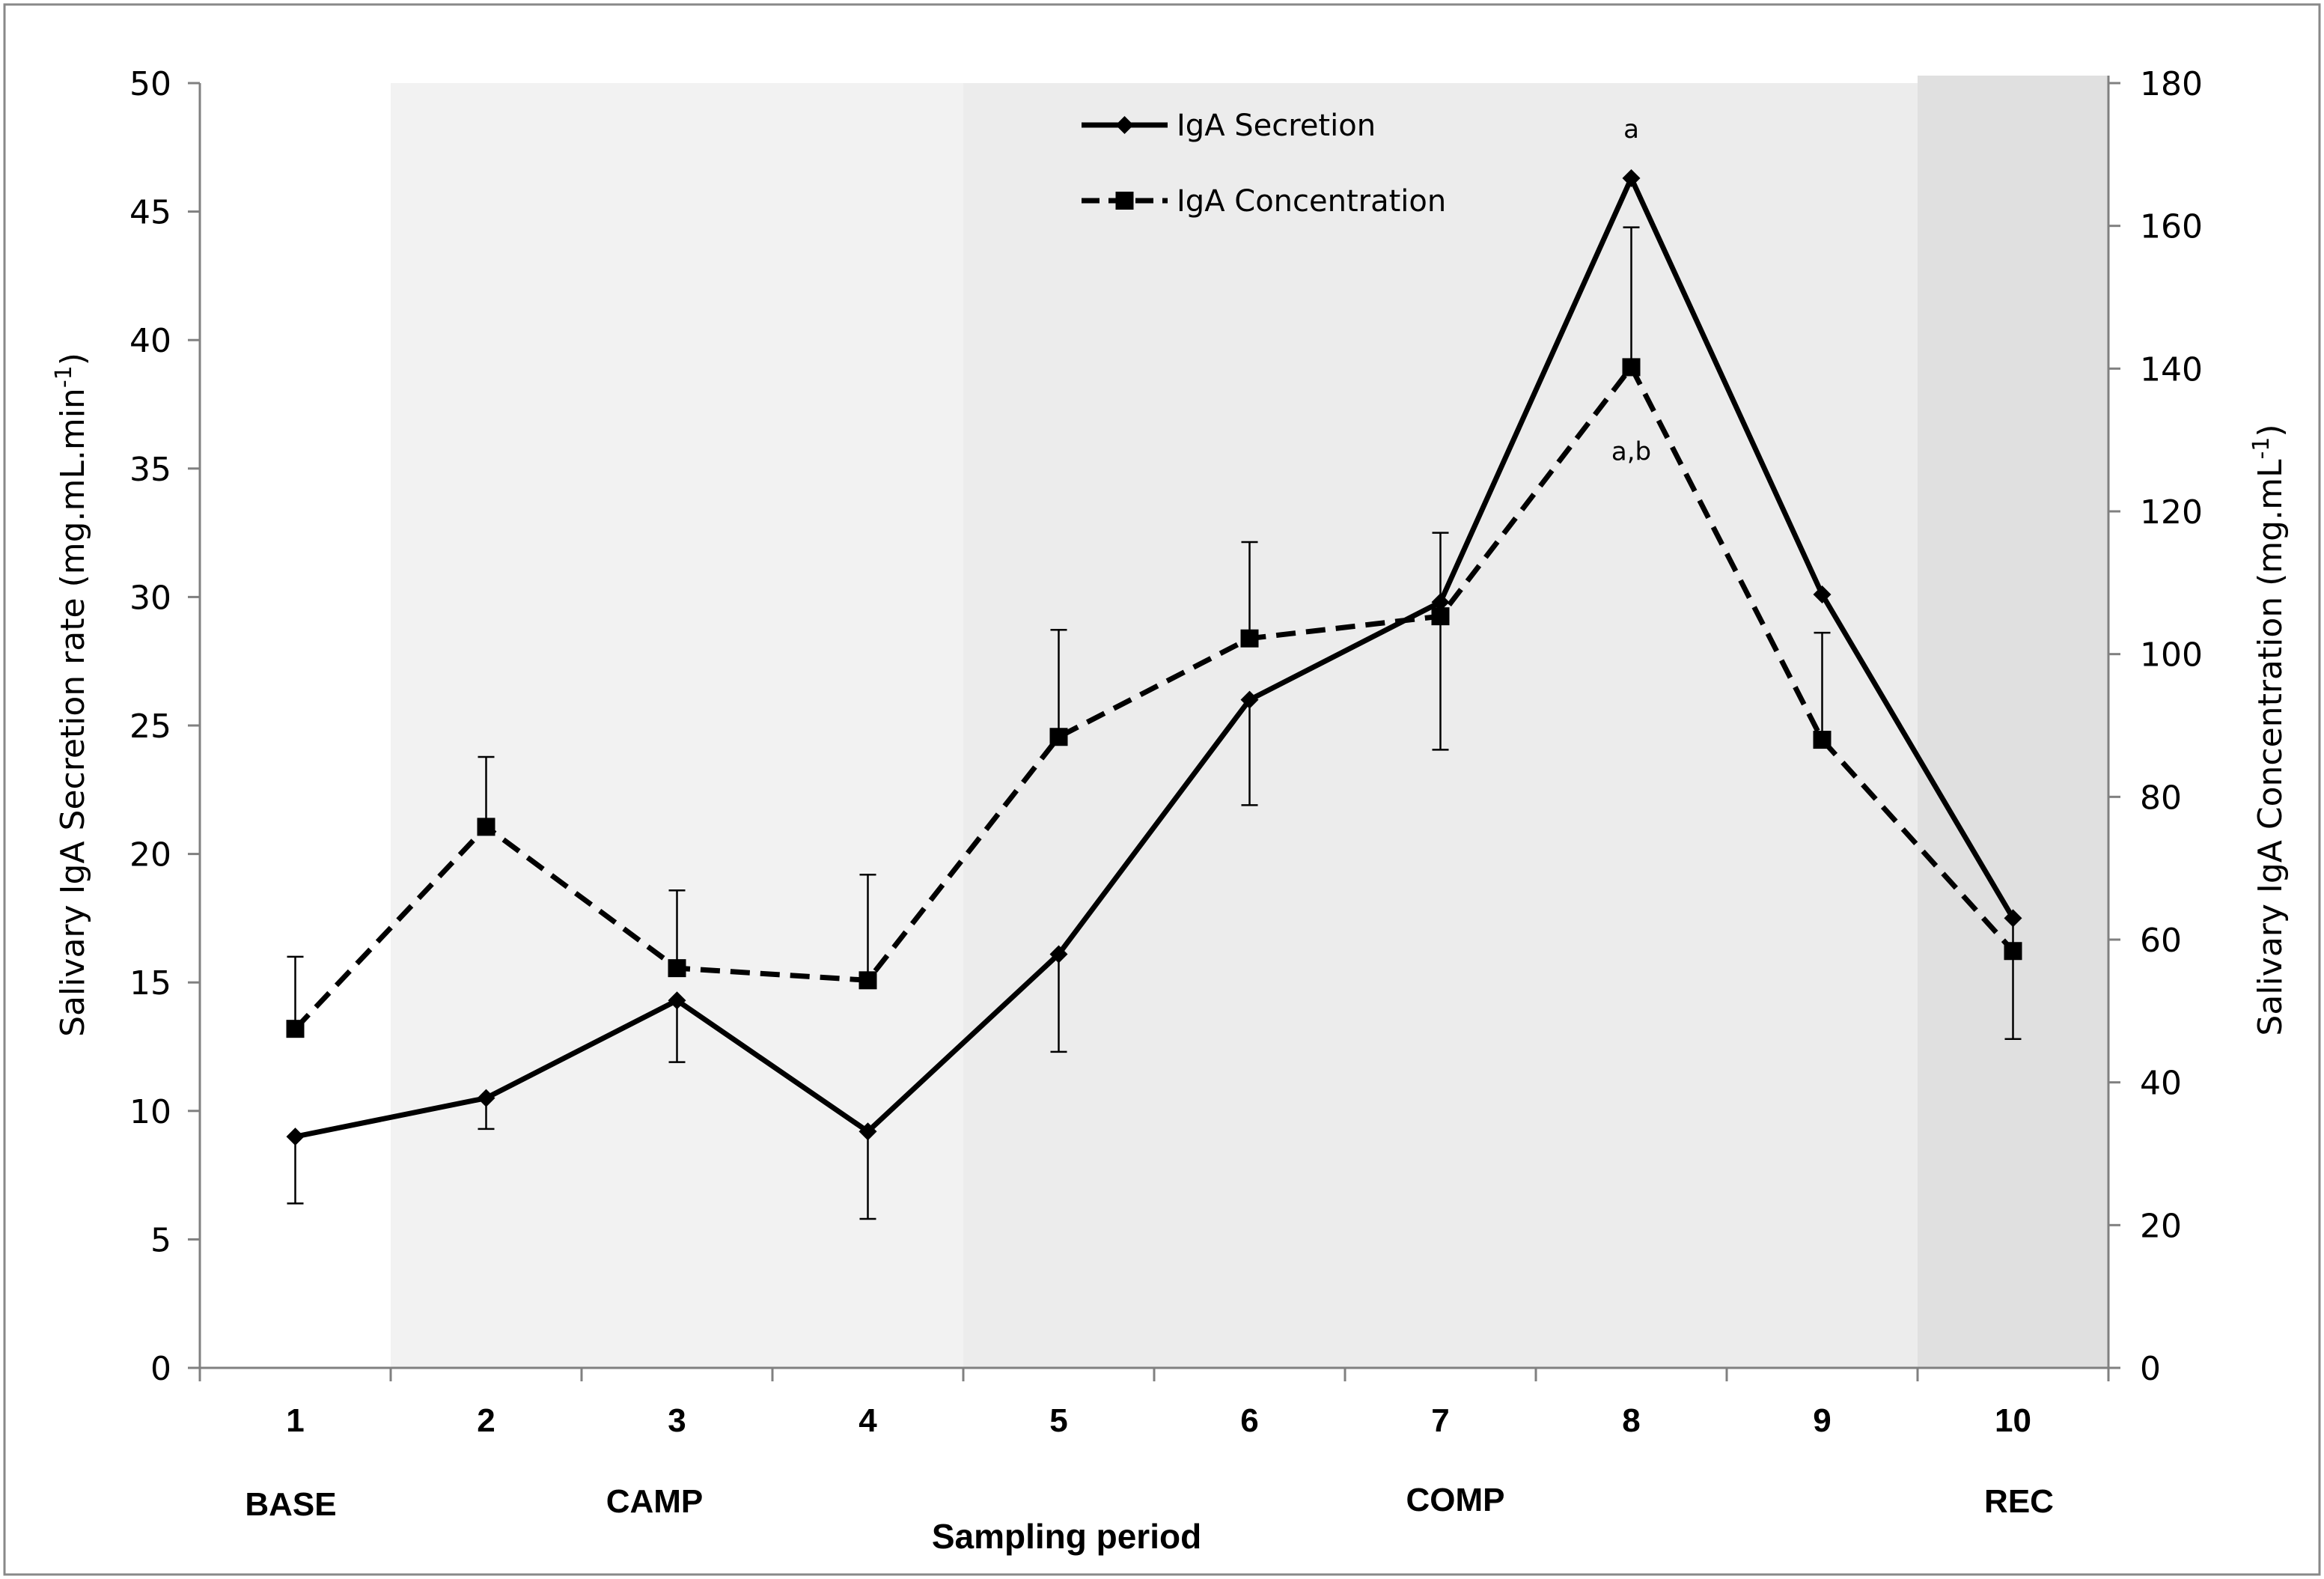 The image size is (2324, 1579). What do you see at coordinates (867, 1420) in the screenshot?
I see `x-tick-label-4: 4` at bounding box center [867, 1420].